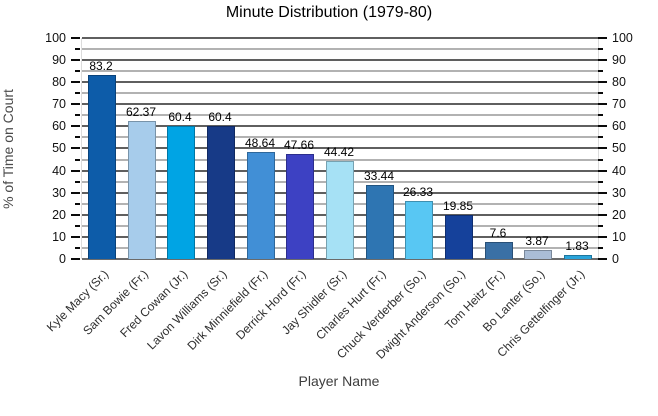 Image resolution: width=658 pixels, height=416 pixels. I want to click on bar-value-label: 19.85, so click(458, 206).